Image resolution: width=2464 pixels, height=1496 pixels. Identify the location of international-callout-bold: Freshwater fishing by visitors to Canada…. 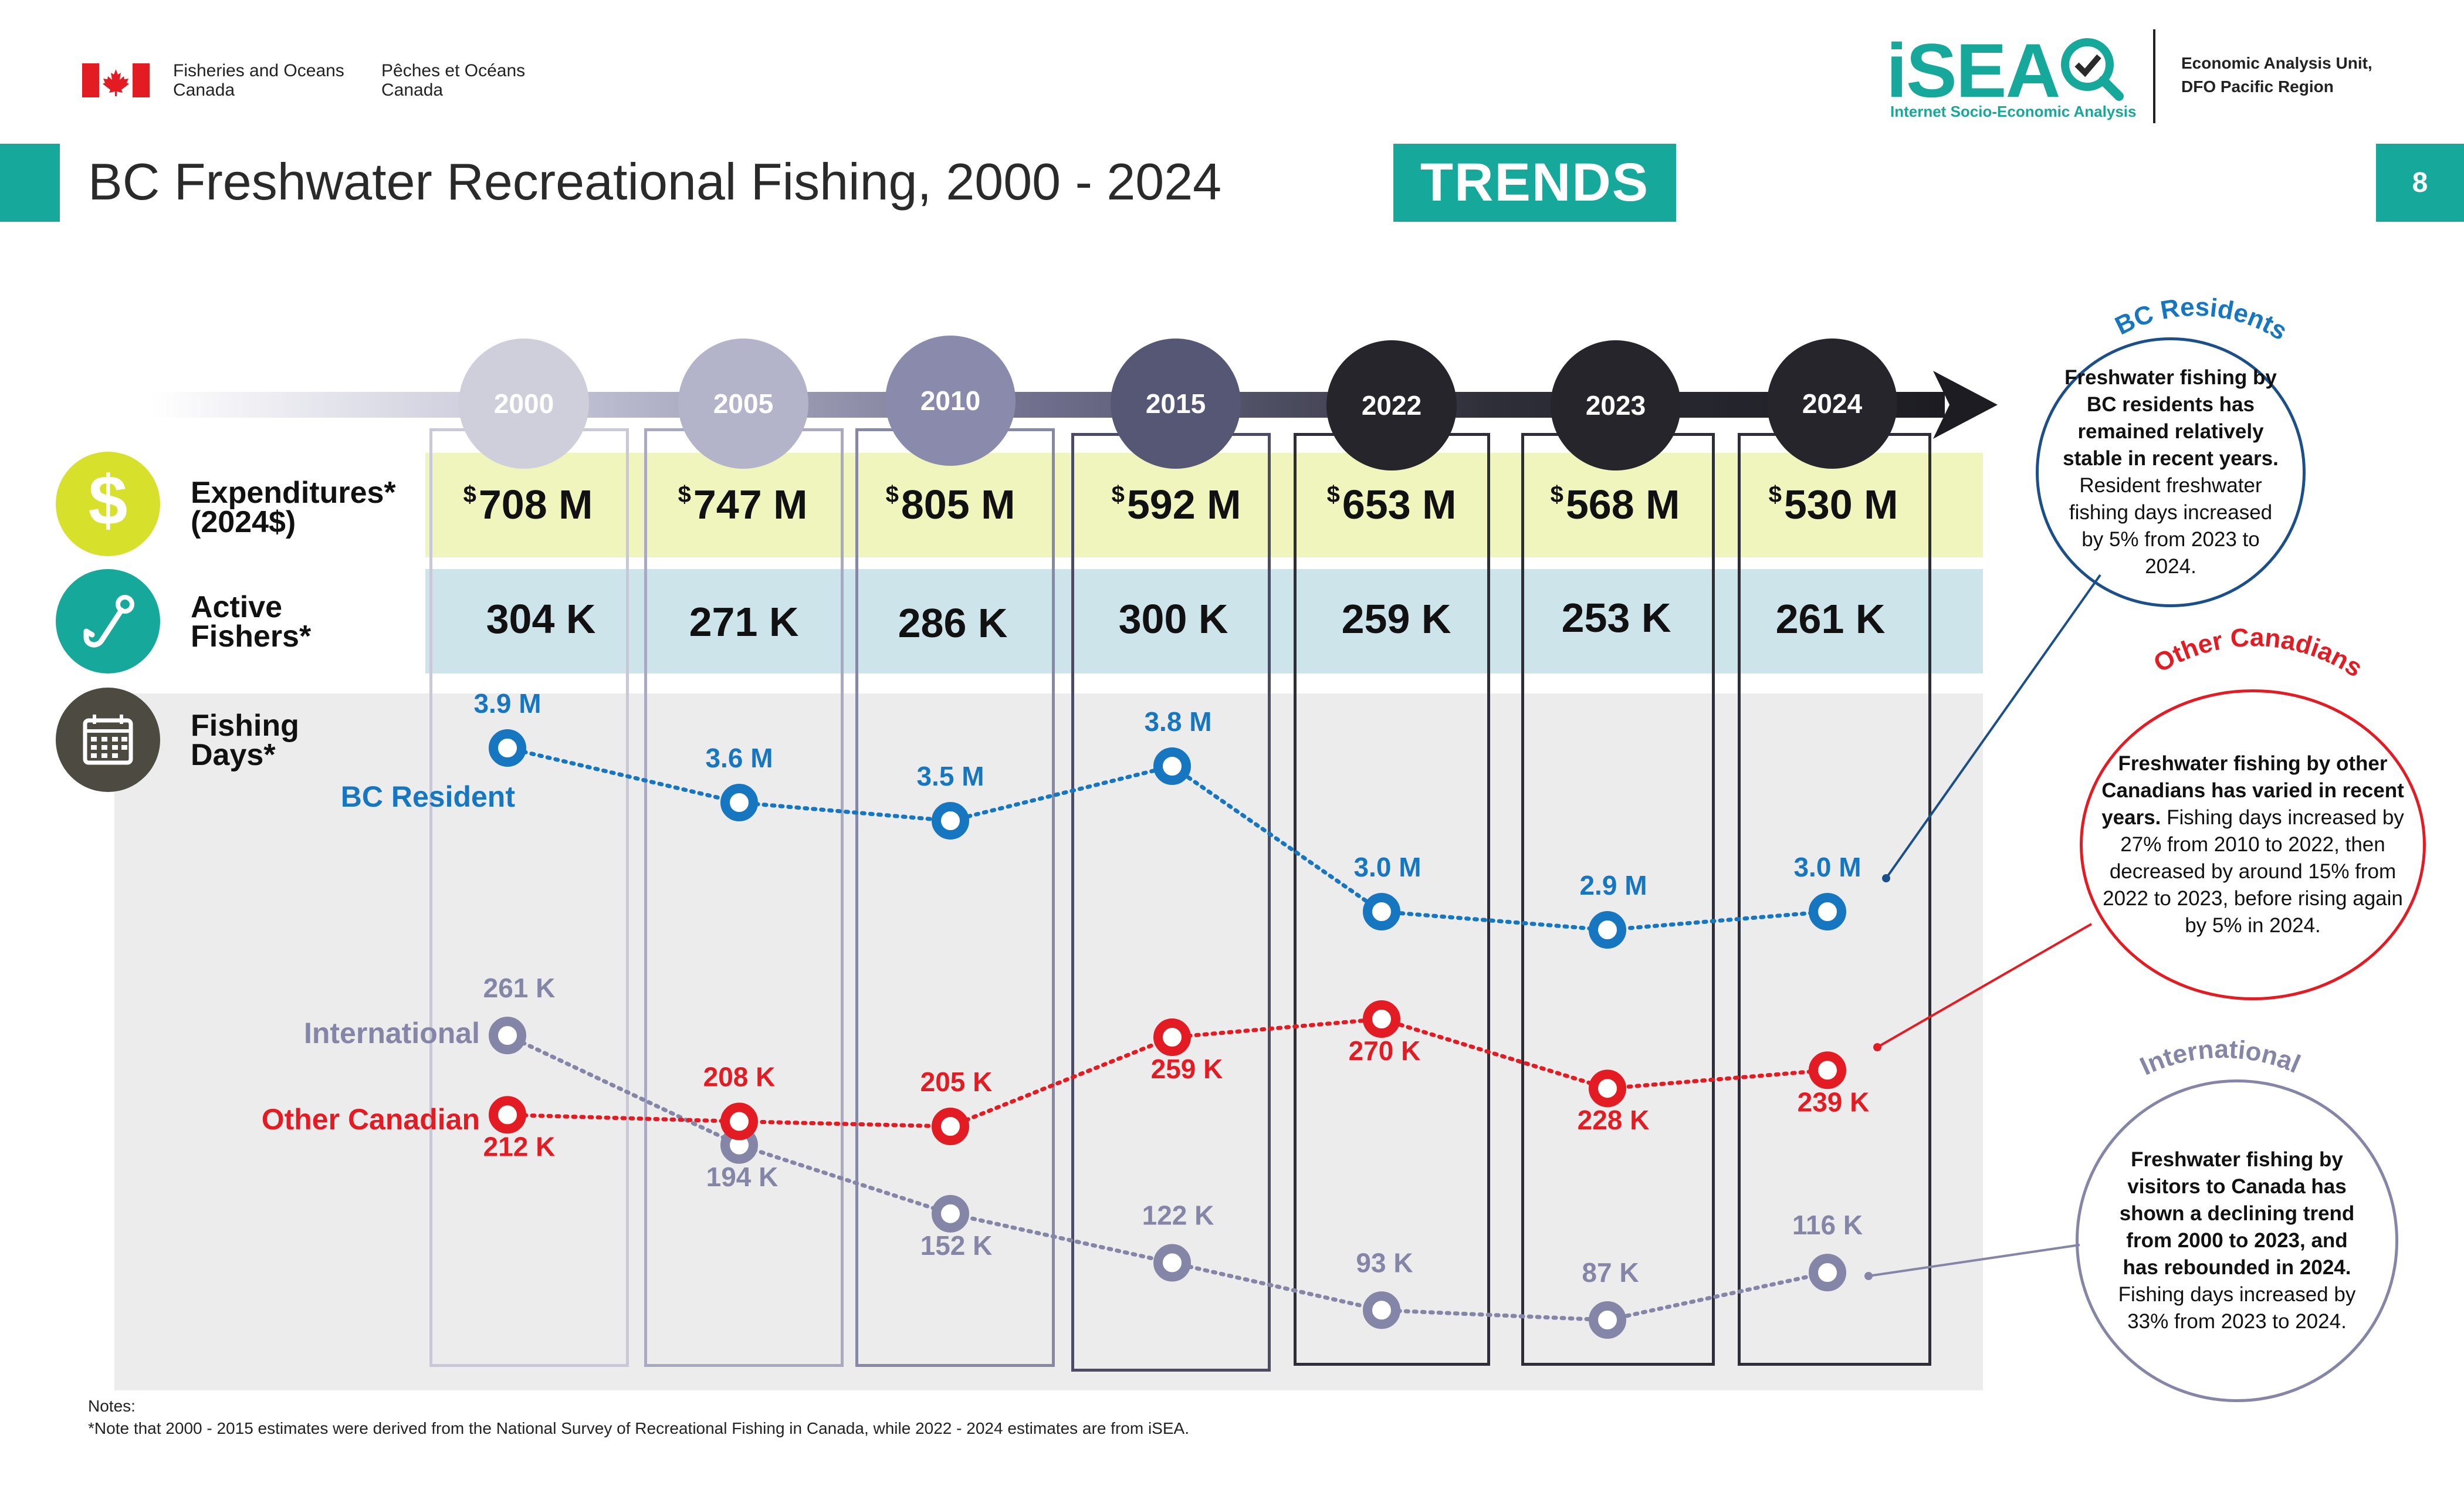
(2237, 1213).